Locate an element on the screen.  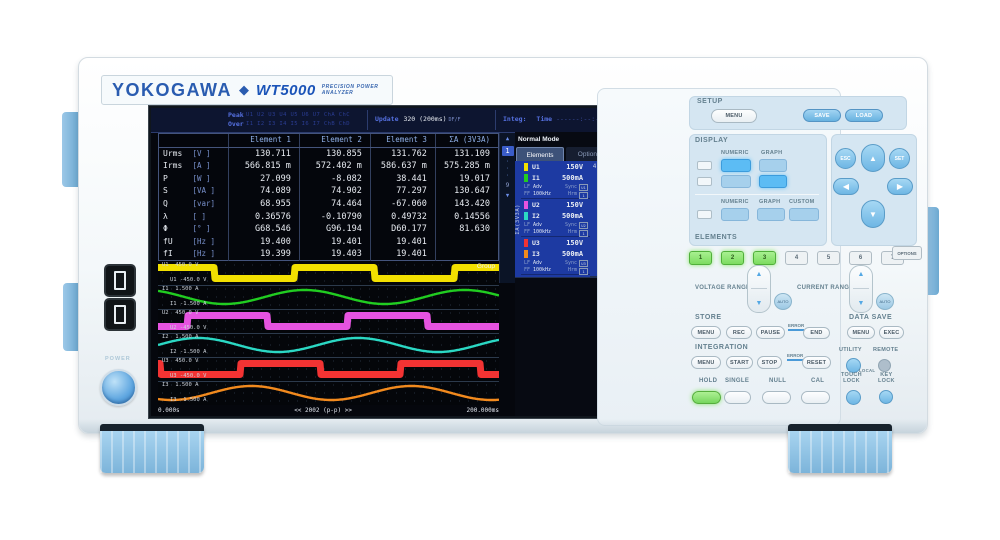
page-up-icon: ▲ is located at coordinates (507, 139).